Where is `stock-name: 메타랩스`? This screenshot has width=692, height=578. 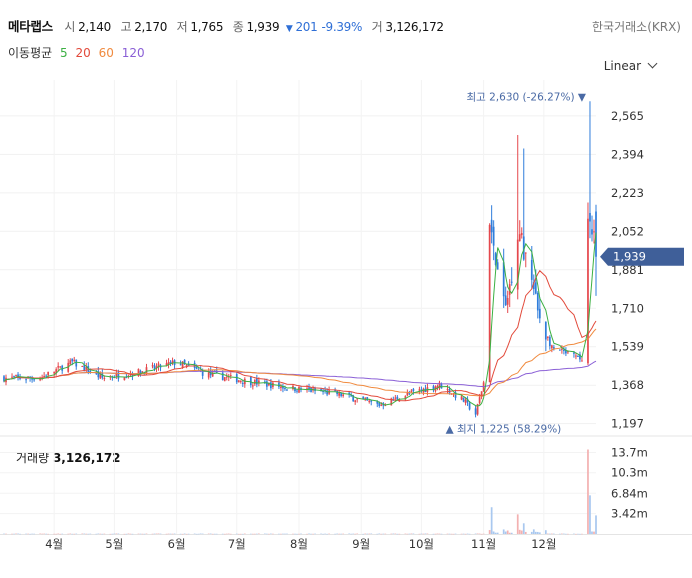 stock-name: 메타랩스 is located at coordinates (30, 26).